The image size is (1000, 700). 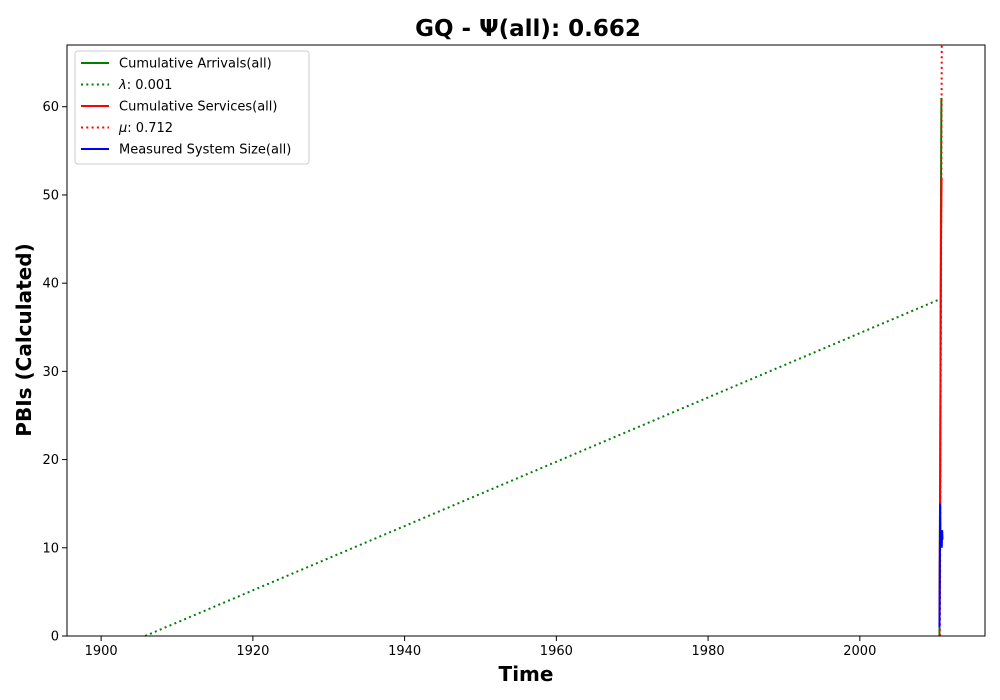 What do you see at coordinates (50, 548) in the screenshot?
I see `y-tick-label-1: 10` at bounding box center [50, 548].